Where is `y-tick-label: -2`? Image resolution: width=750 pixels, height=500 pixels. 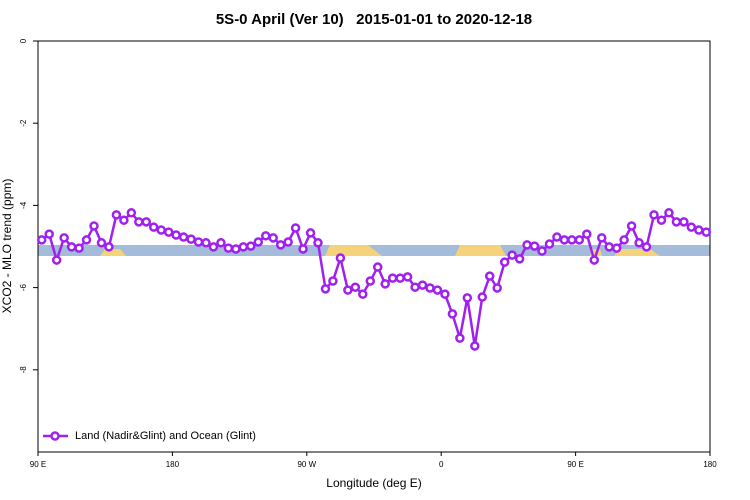 y-tick-label: -2 is located at coordinates (23, 123).